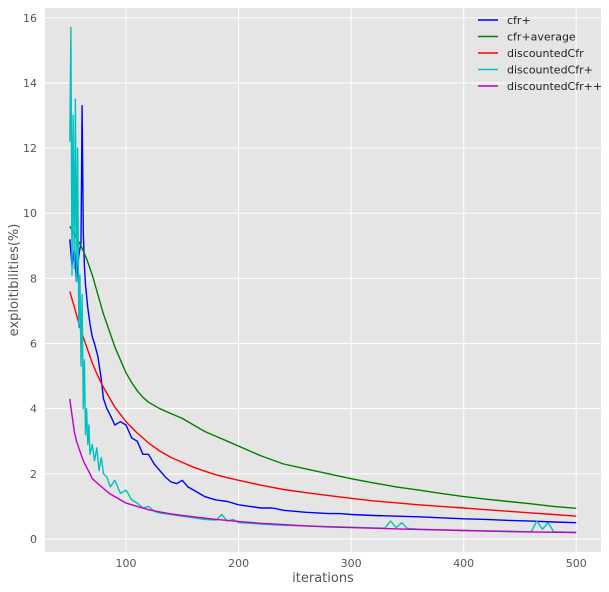  Describe the element at coordinates (30, 18) in the screenshot. I see `y-tick-label: 16` at that location.